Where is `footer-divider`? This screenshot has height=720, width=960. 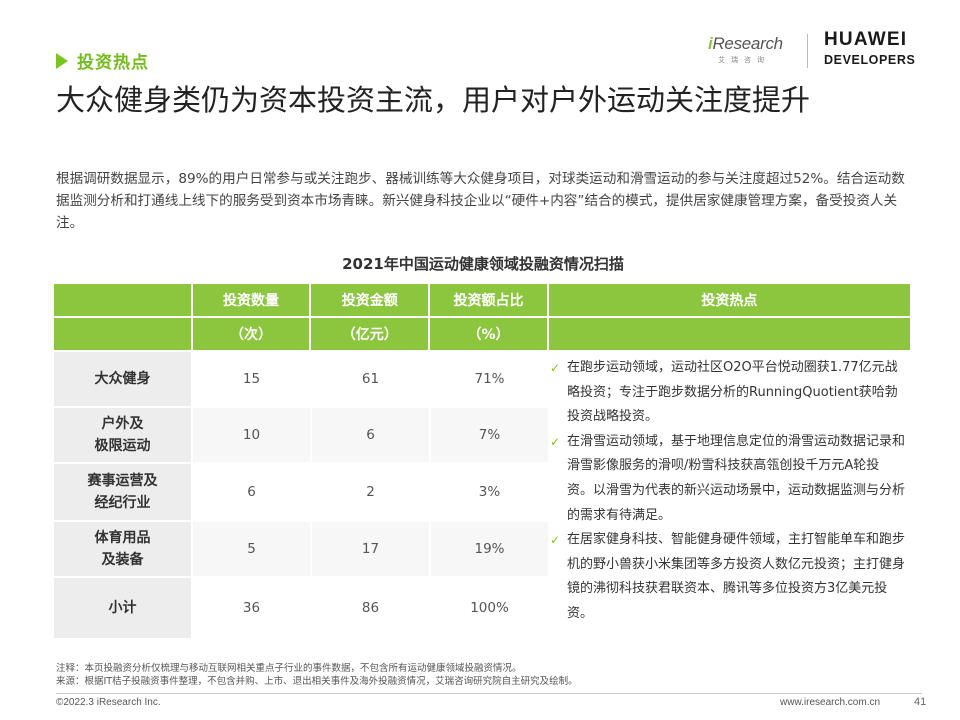 footer-divider is located at coordinates (489, 693).